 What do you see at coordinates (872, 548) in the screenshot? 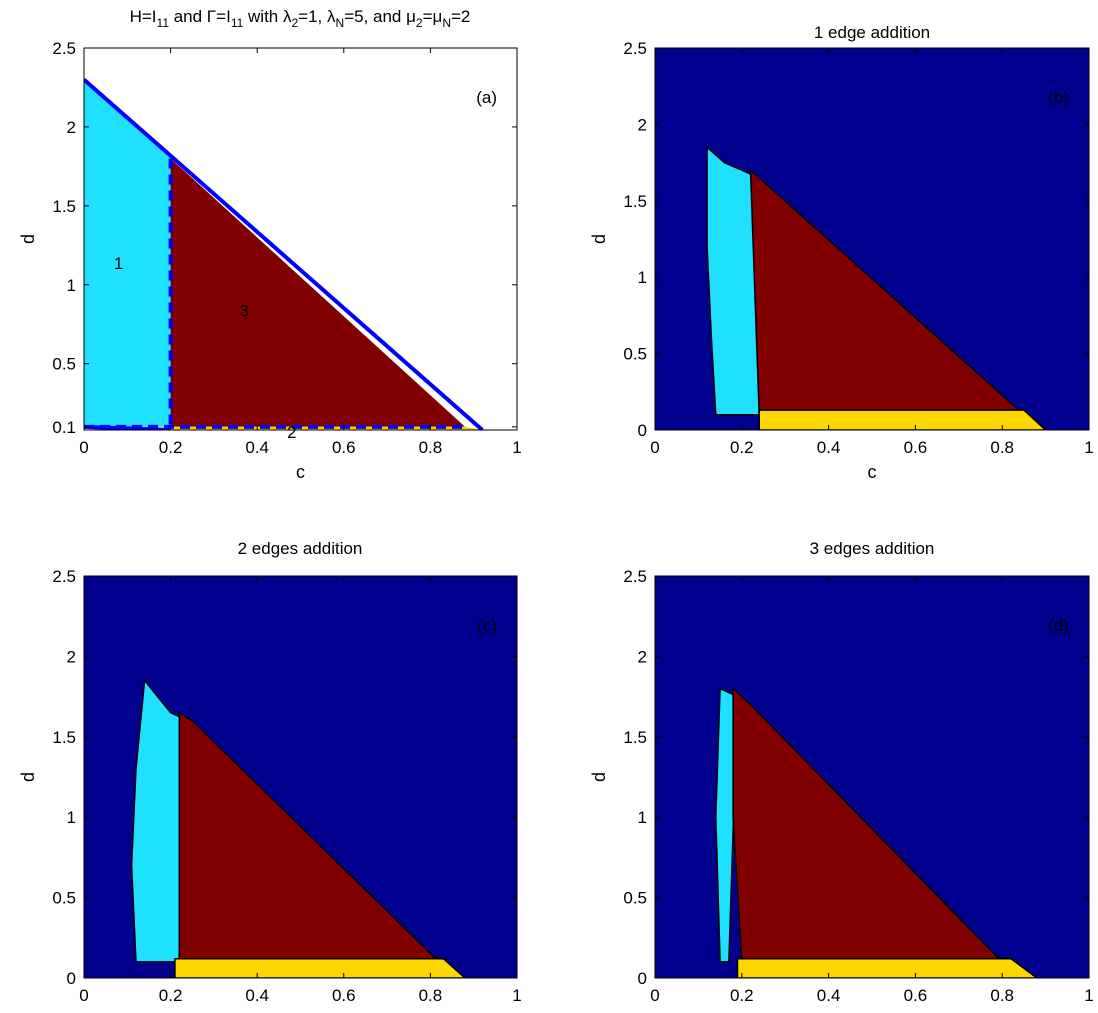
I see `panel-d-title: 3 edges addition` at bounding box center [872, 548].